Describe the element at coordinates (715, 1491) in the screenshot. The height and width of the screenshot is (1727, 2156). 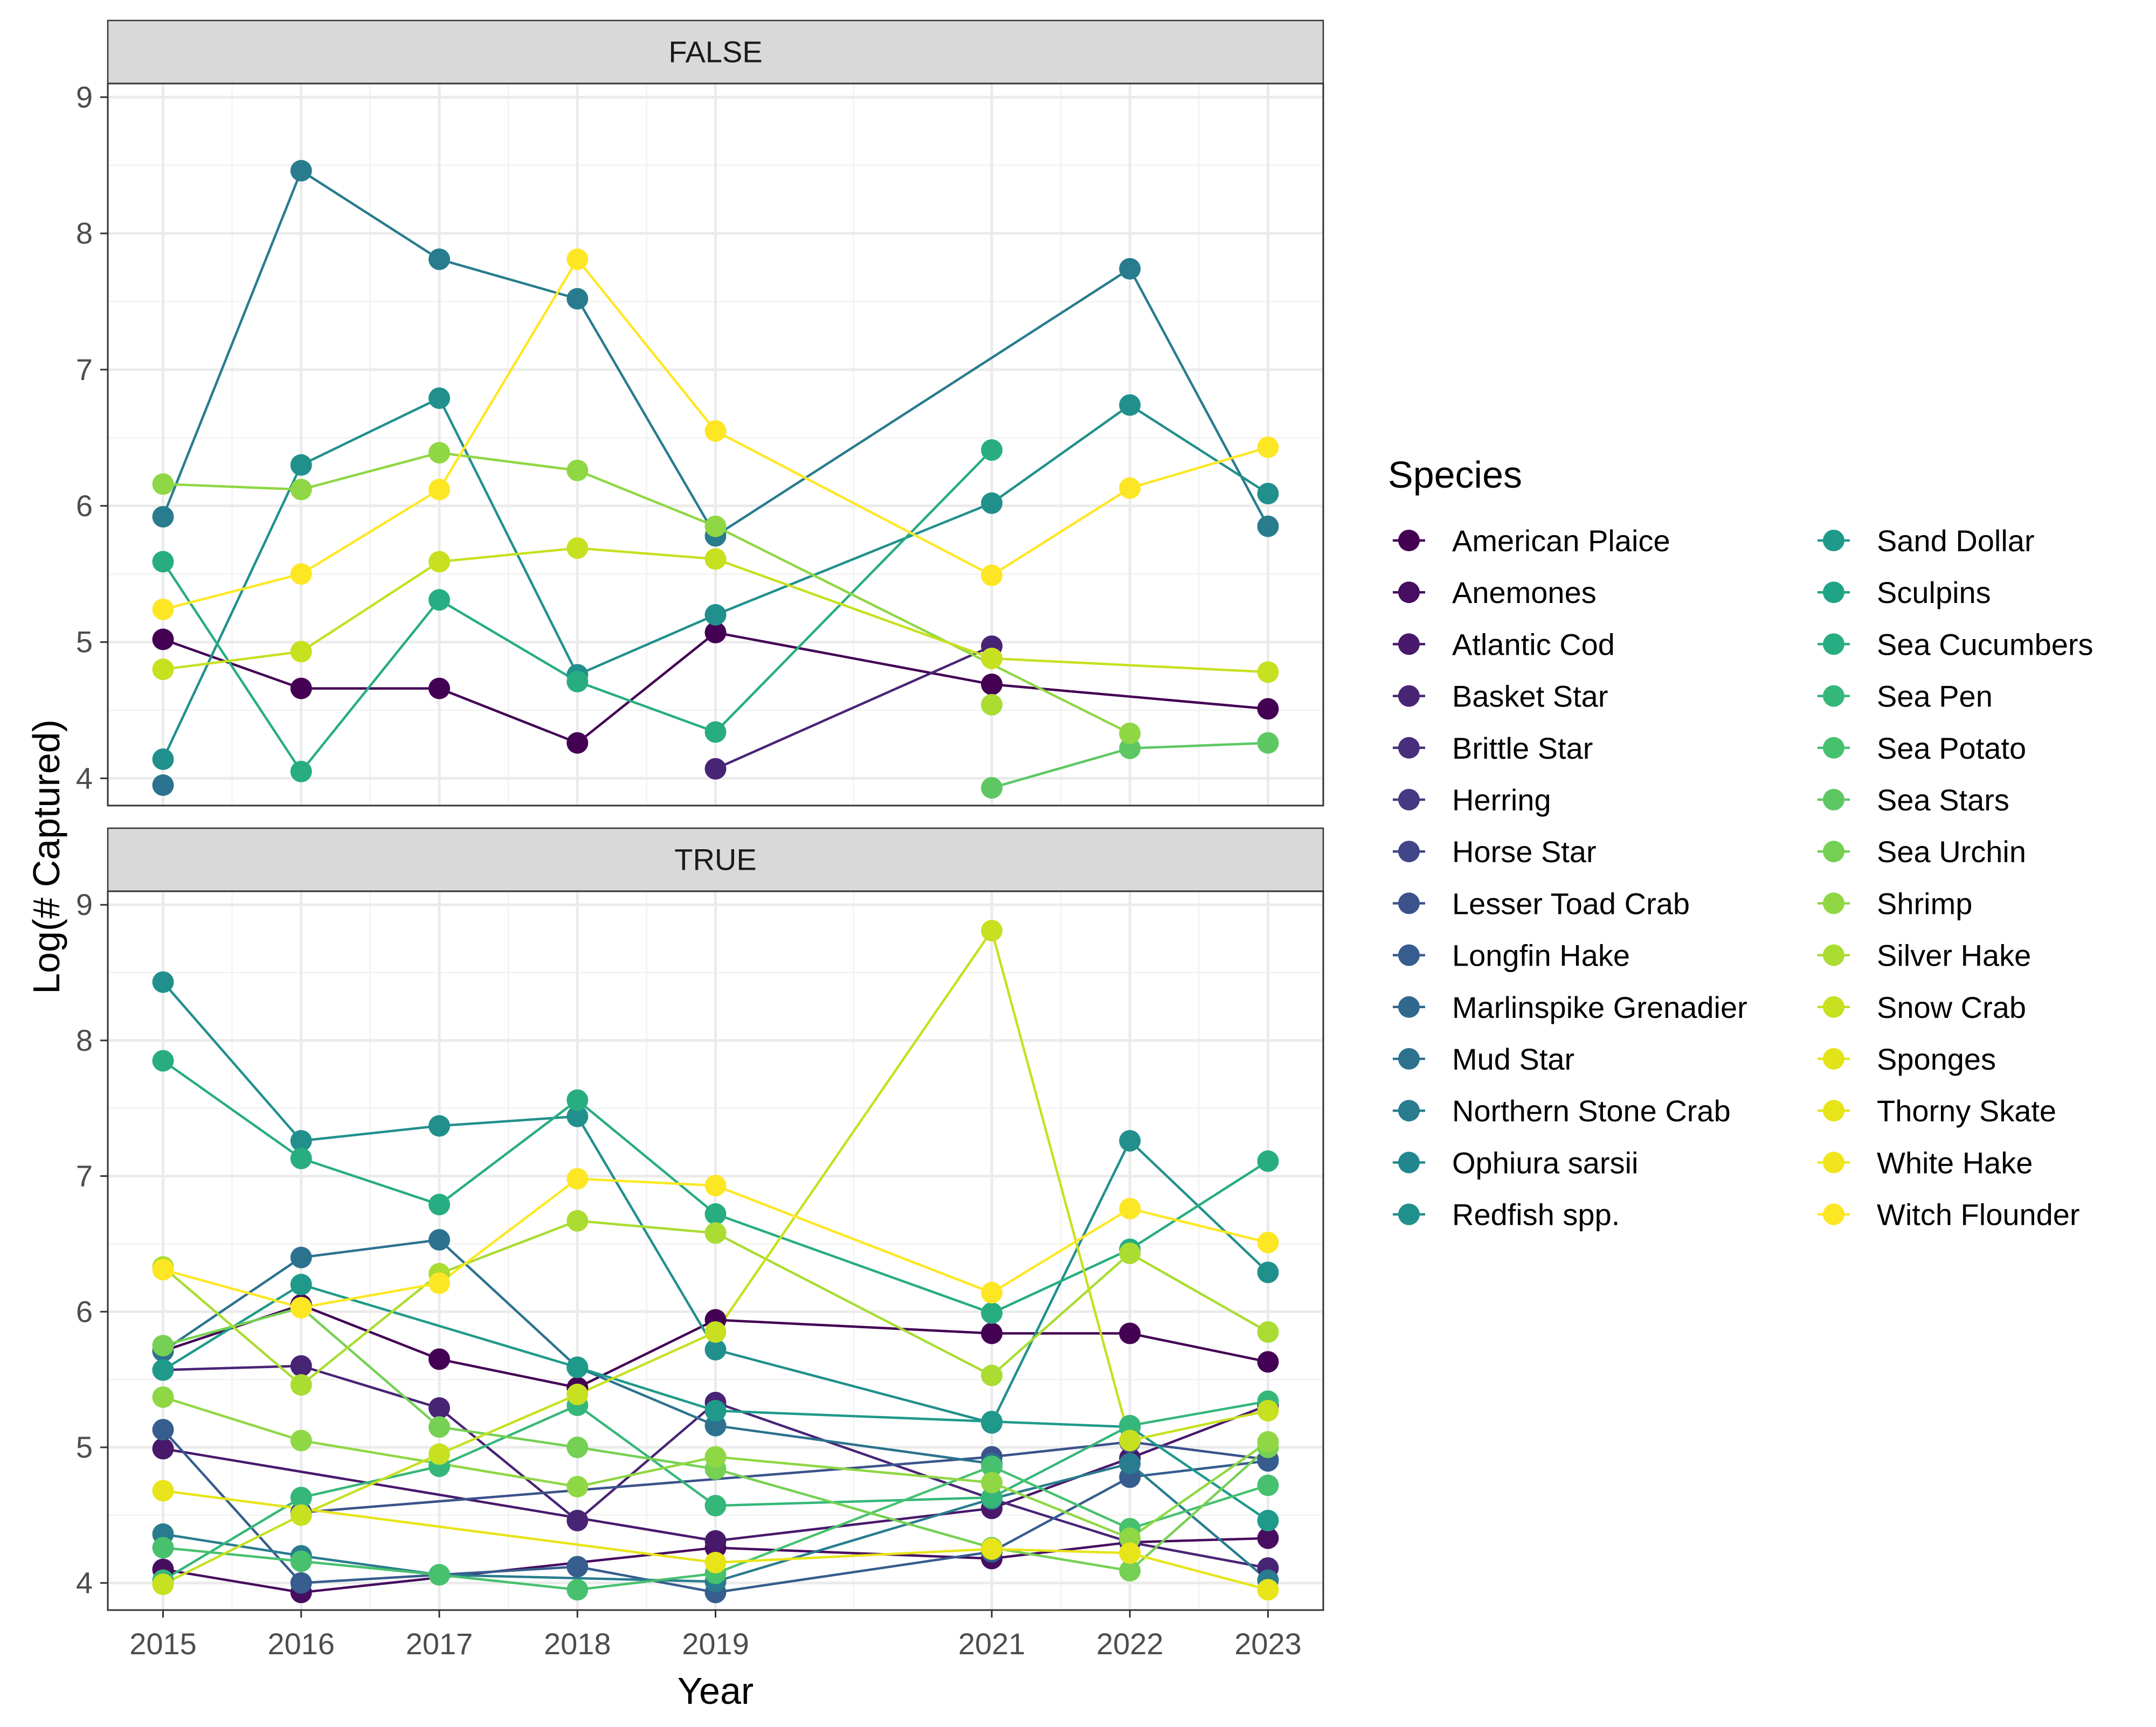
I see `series-line-sea-pen` at that location.